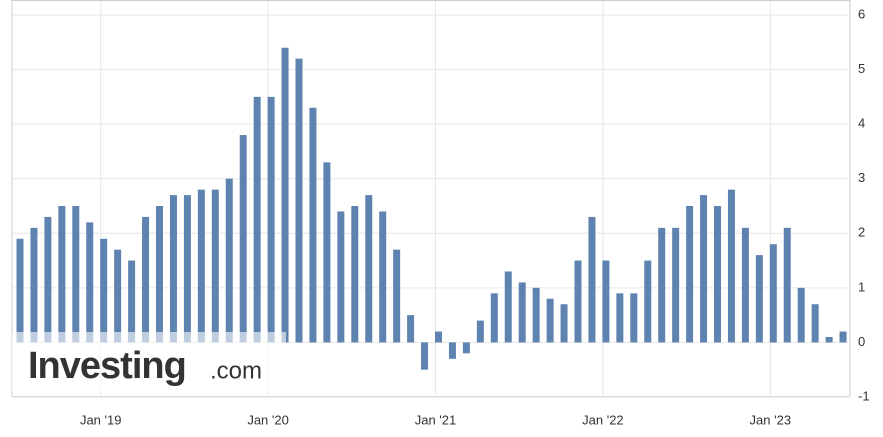 Image resolution: width=883 pixels, height=437 pixels. What do you see at coordinates (861, 286) in the screenshot?
I see `y-tick-label: 1` at bounding box center [861, 286].